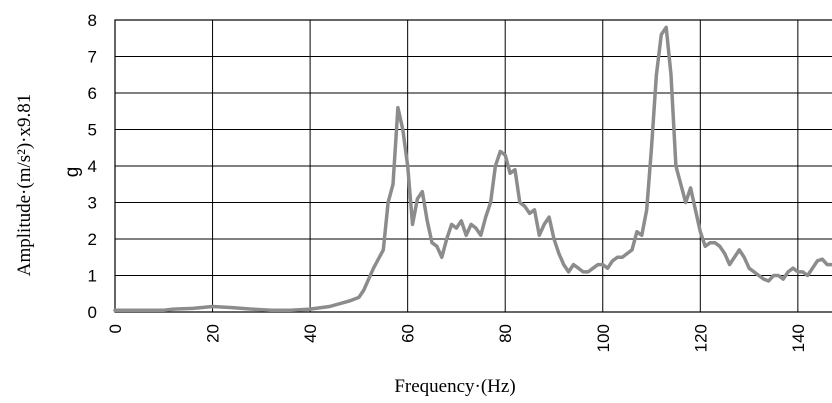 This screenshot has height=403, width=832. What do you see at coordinates (454, 386) in the screenshot?
I see `x-axis-title: Frequency·(Hz)` at bounding box center [454, 386].